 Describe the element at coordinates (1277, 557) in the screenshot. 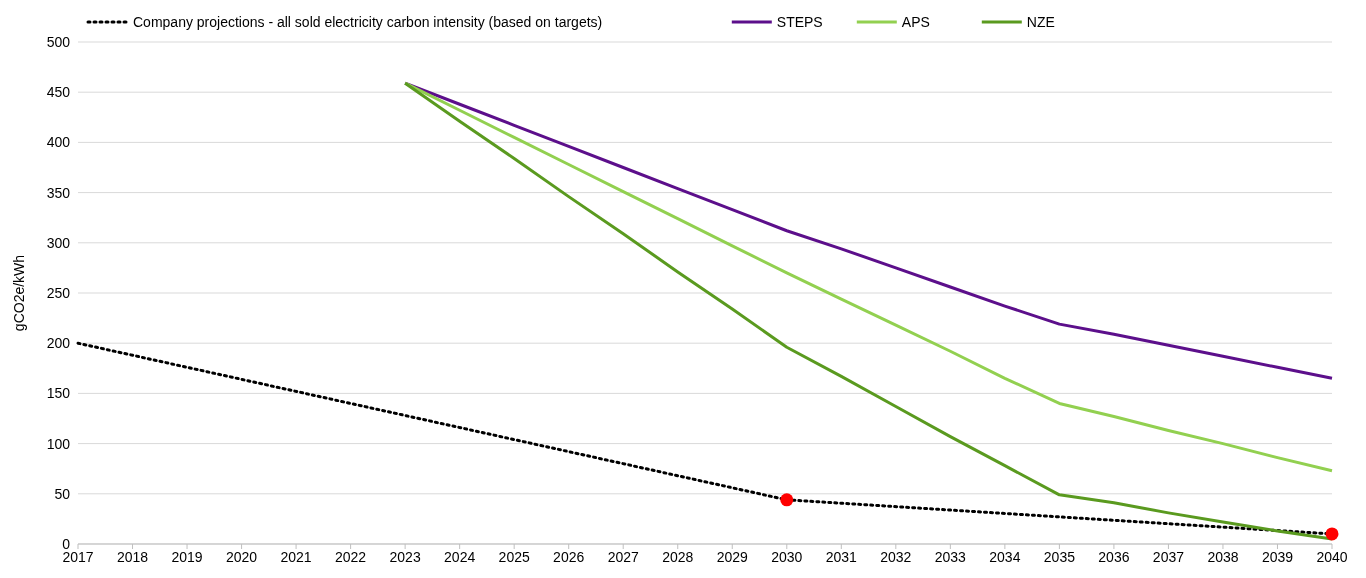

I see `x-tick-label: 2039` at that location.